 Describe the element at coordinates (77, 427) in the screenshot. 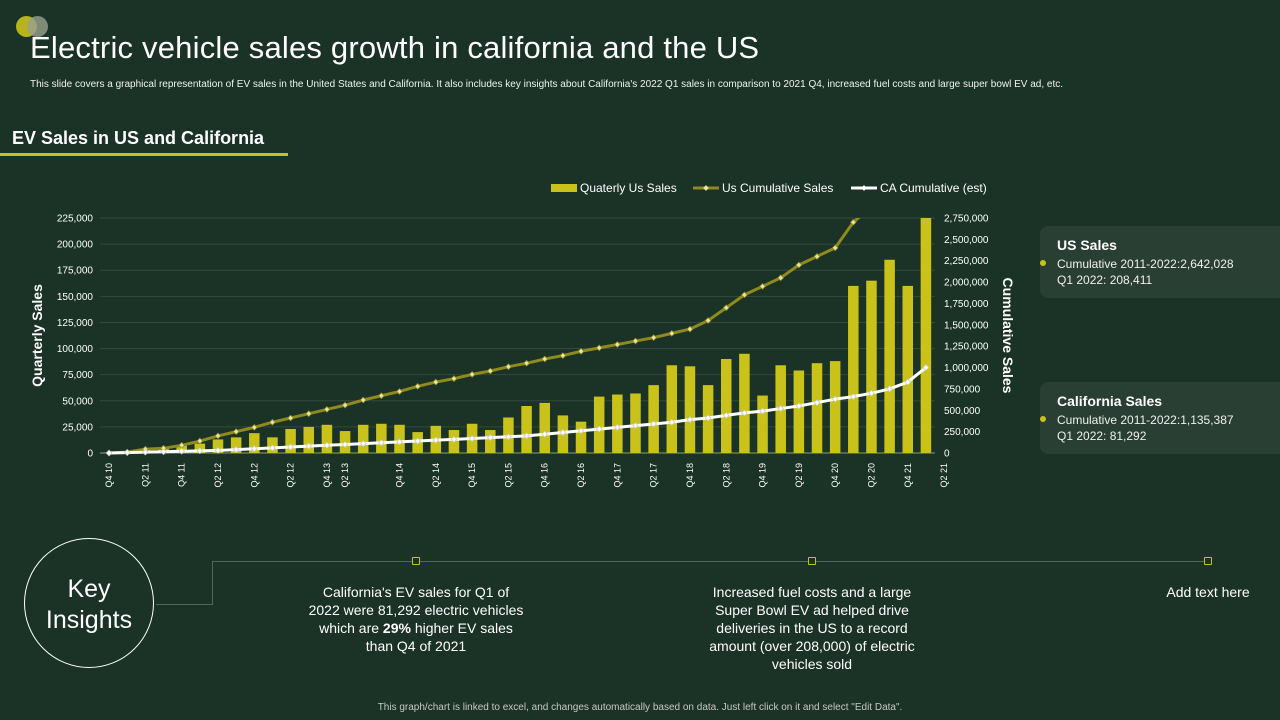

I see `y-tick-label: 25,000` at that location.